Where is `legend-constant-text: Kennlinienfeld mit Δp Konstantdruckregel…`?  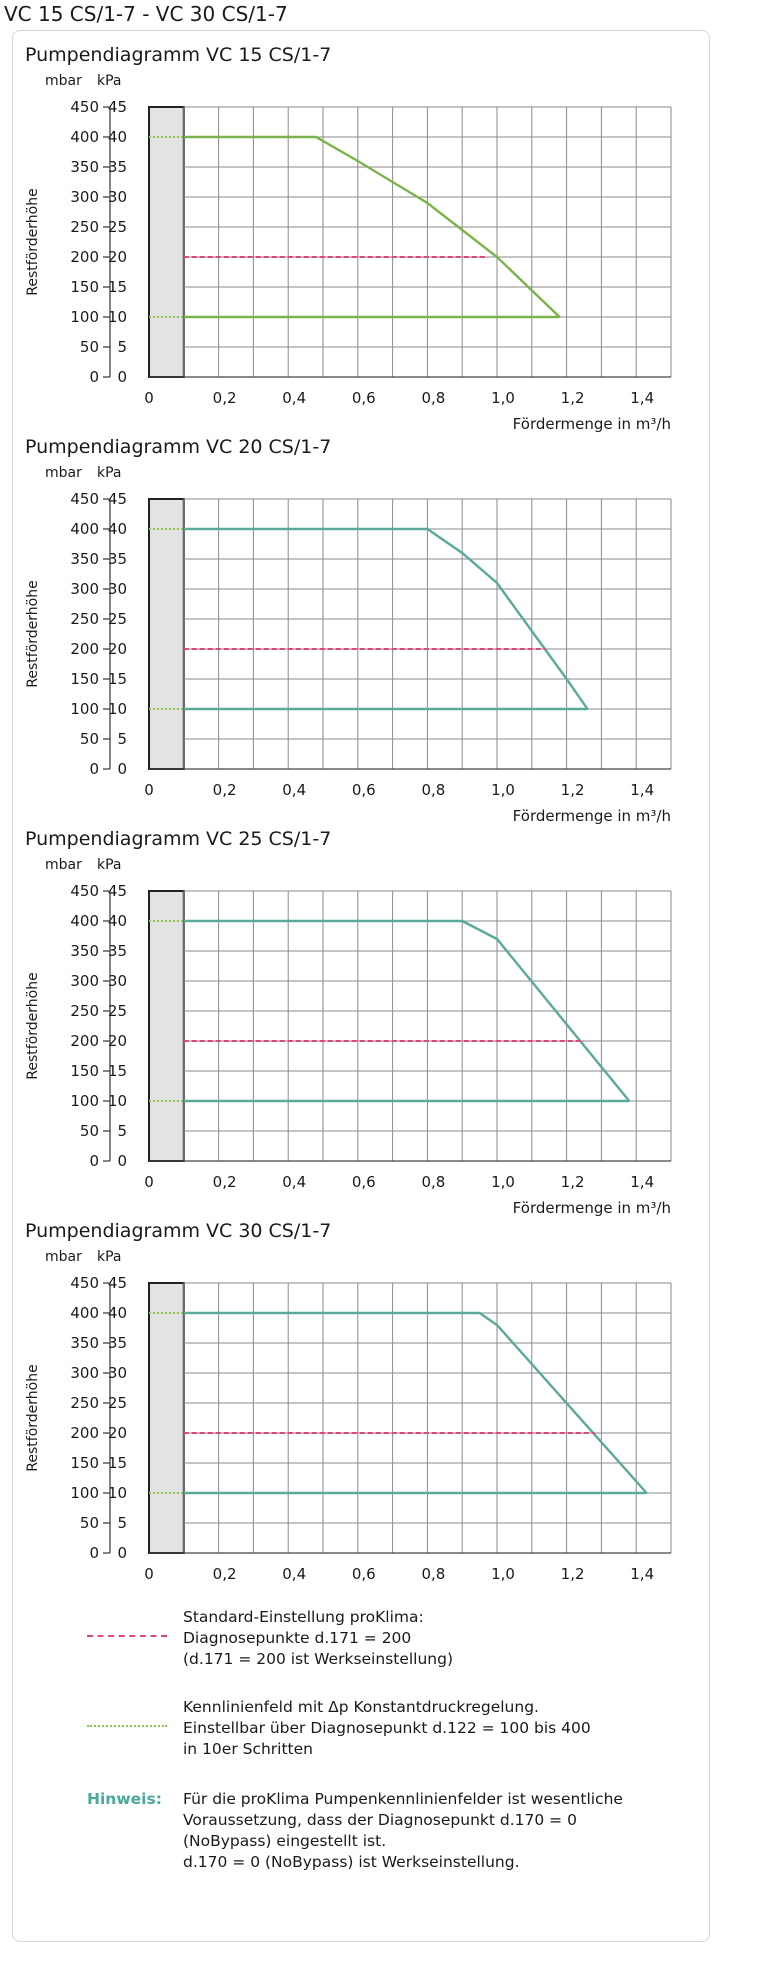
legend-constant-text: Kennlinienfeld mit Δp Konstantdruckregel… is located at coordinates (453, 1728).